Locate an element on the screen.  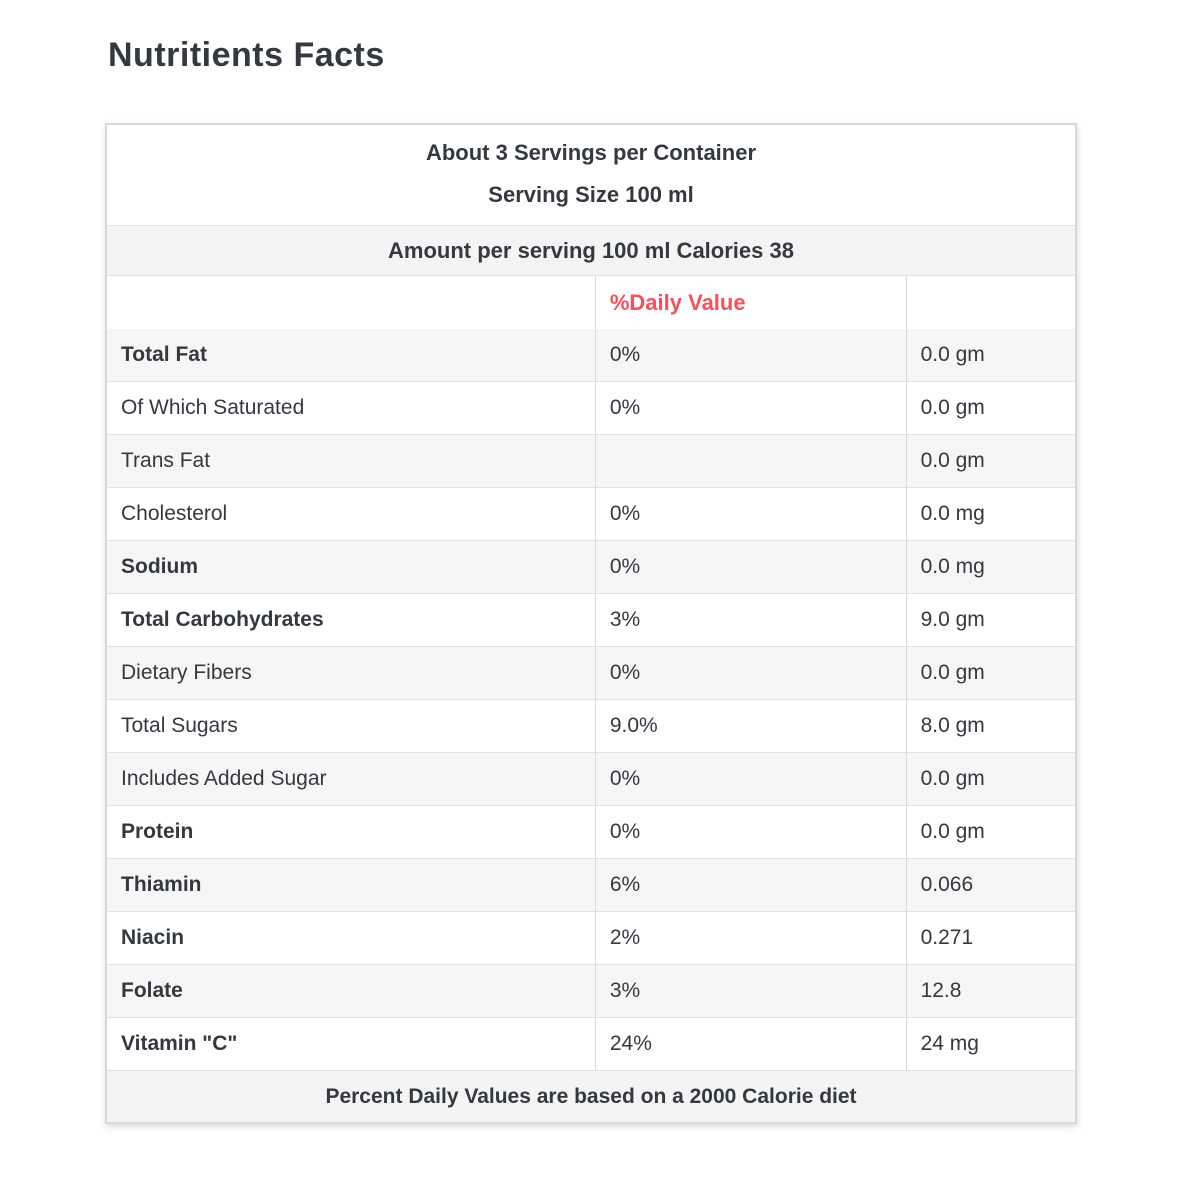
row-label: Includes Added Sugar is located at coordinates (224, 778).